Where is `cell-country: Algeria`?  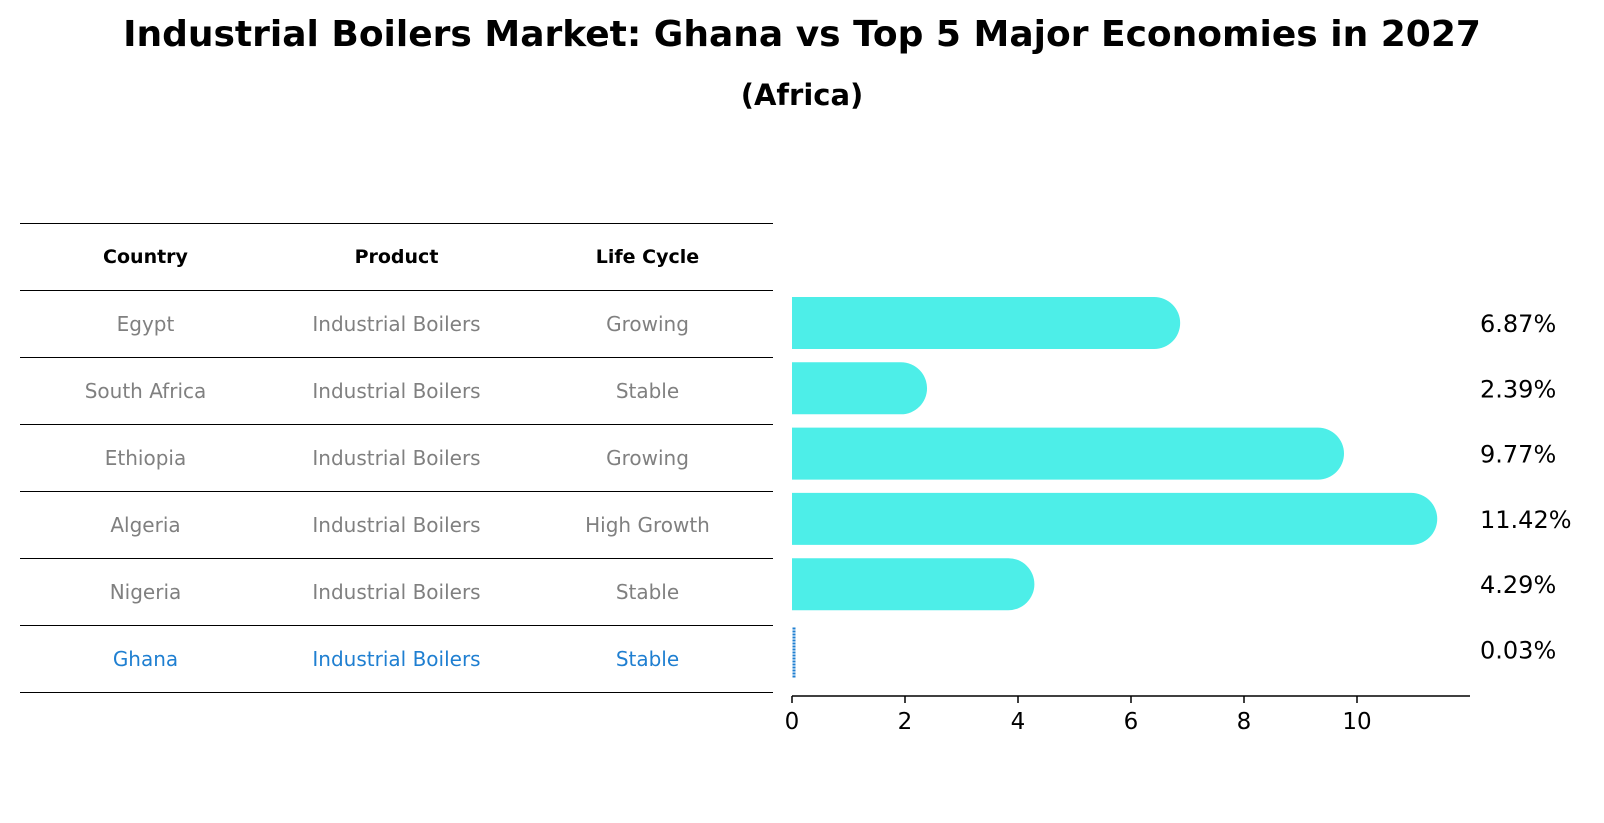 cell-country: Algeria is located at coordinates (145, 525).